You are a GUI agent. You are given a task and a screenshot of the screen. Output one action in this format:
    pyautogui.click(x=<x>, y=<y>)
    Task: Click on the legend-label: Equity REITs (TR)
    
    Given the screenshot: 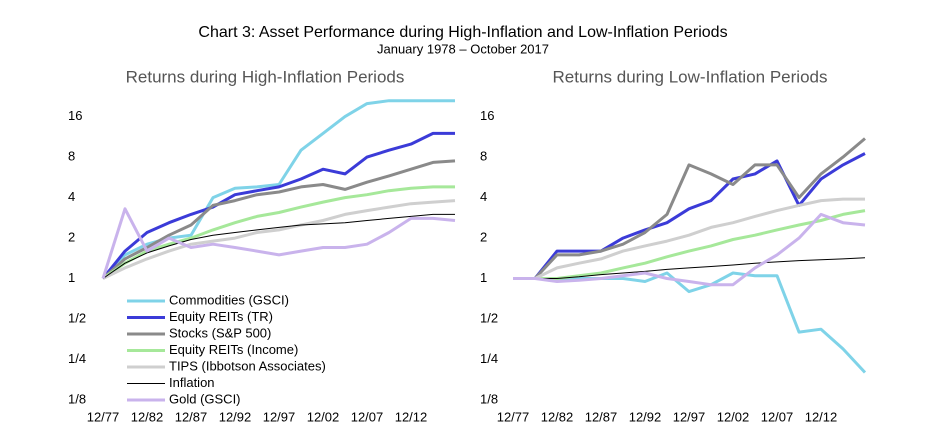 What is the action you would take?
    pyautogui.click(x=221, y=316)
    